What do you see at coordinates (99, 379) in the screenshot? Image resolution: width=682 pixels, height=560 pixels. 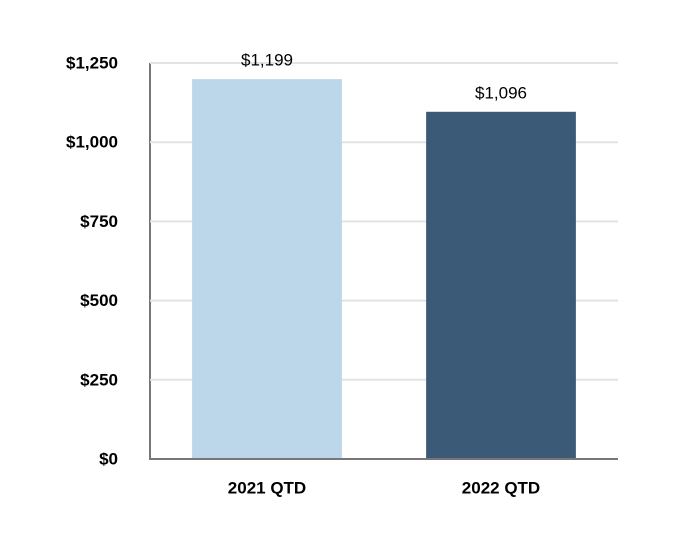 I see `y-tick-label: $250` at bounding box center [99, 379].